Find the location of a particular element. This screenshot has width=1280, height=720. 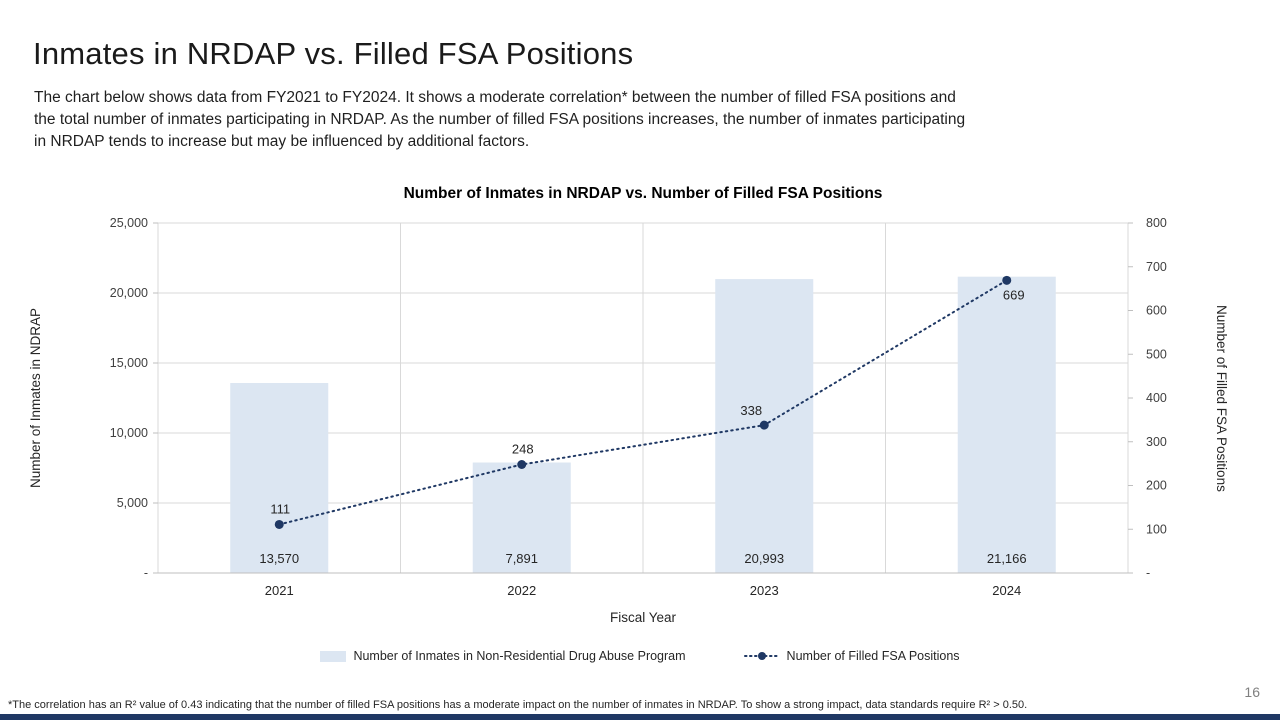

right-axis-tick-label: 300 is located at coordinates (1156, 442).